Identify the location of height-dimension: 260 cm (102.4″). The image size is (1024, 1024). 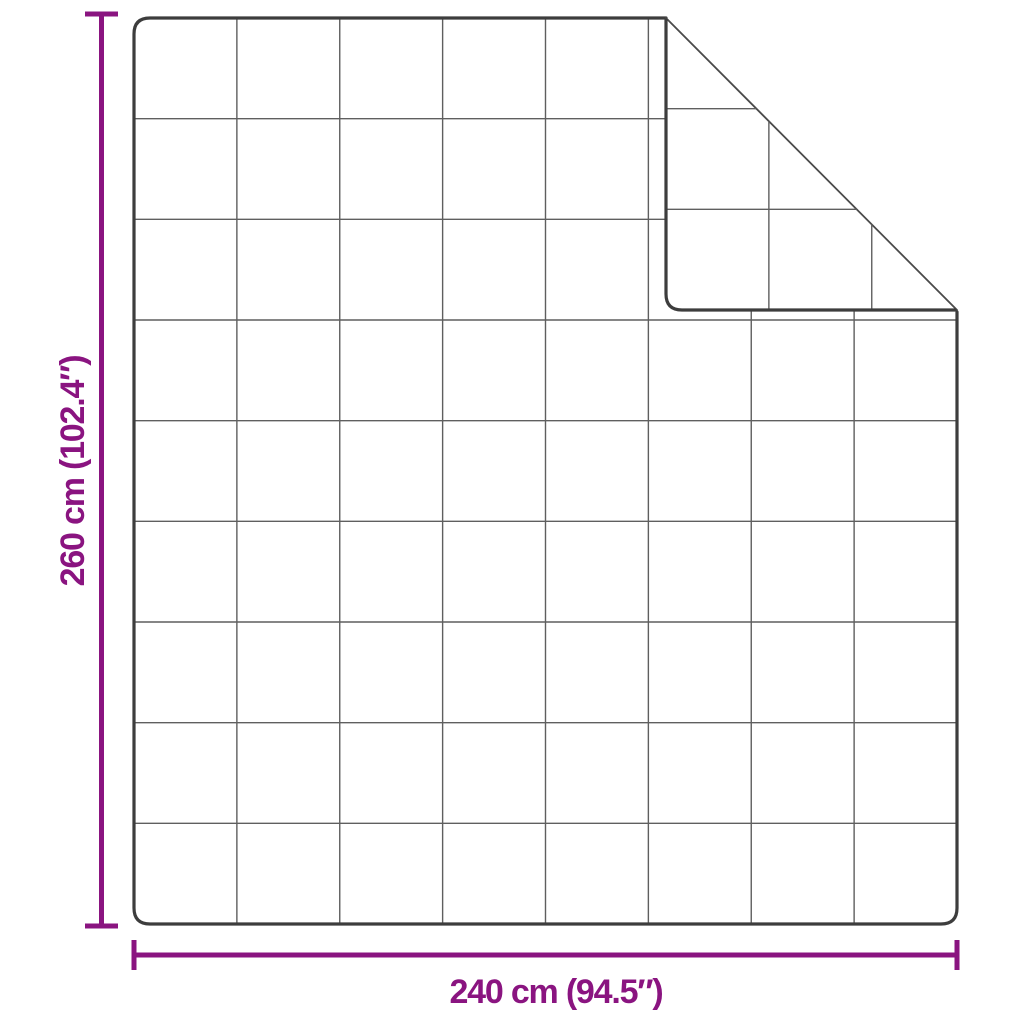
(86, 470).